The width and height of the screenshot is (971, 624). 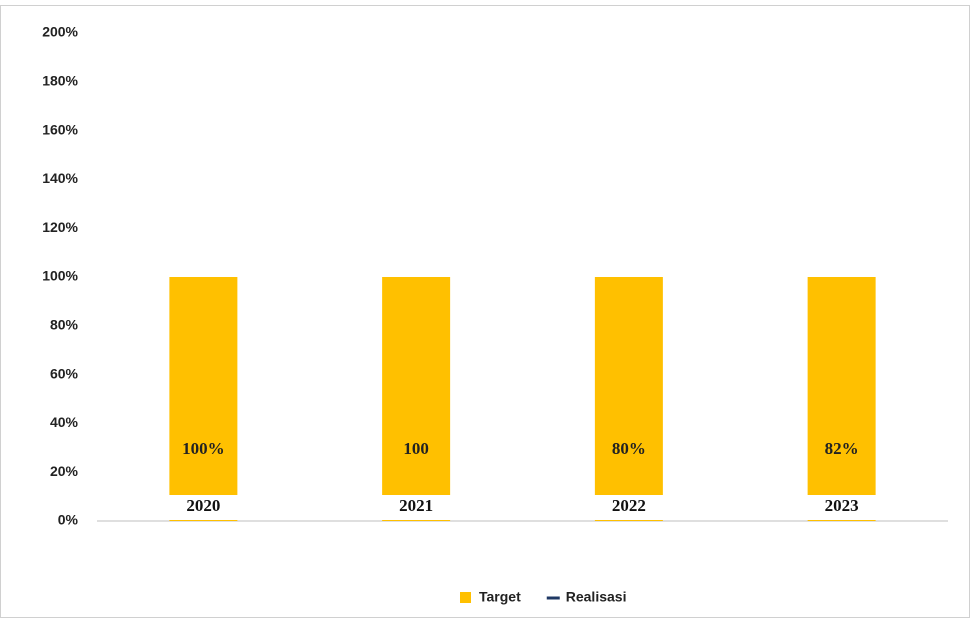 I want to click on legend-label: Realisasi, so click(x=596, y=597).